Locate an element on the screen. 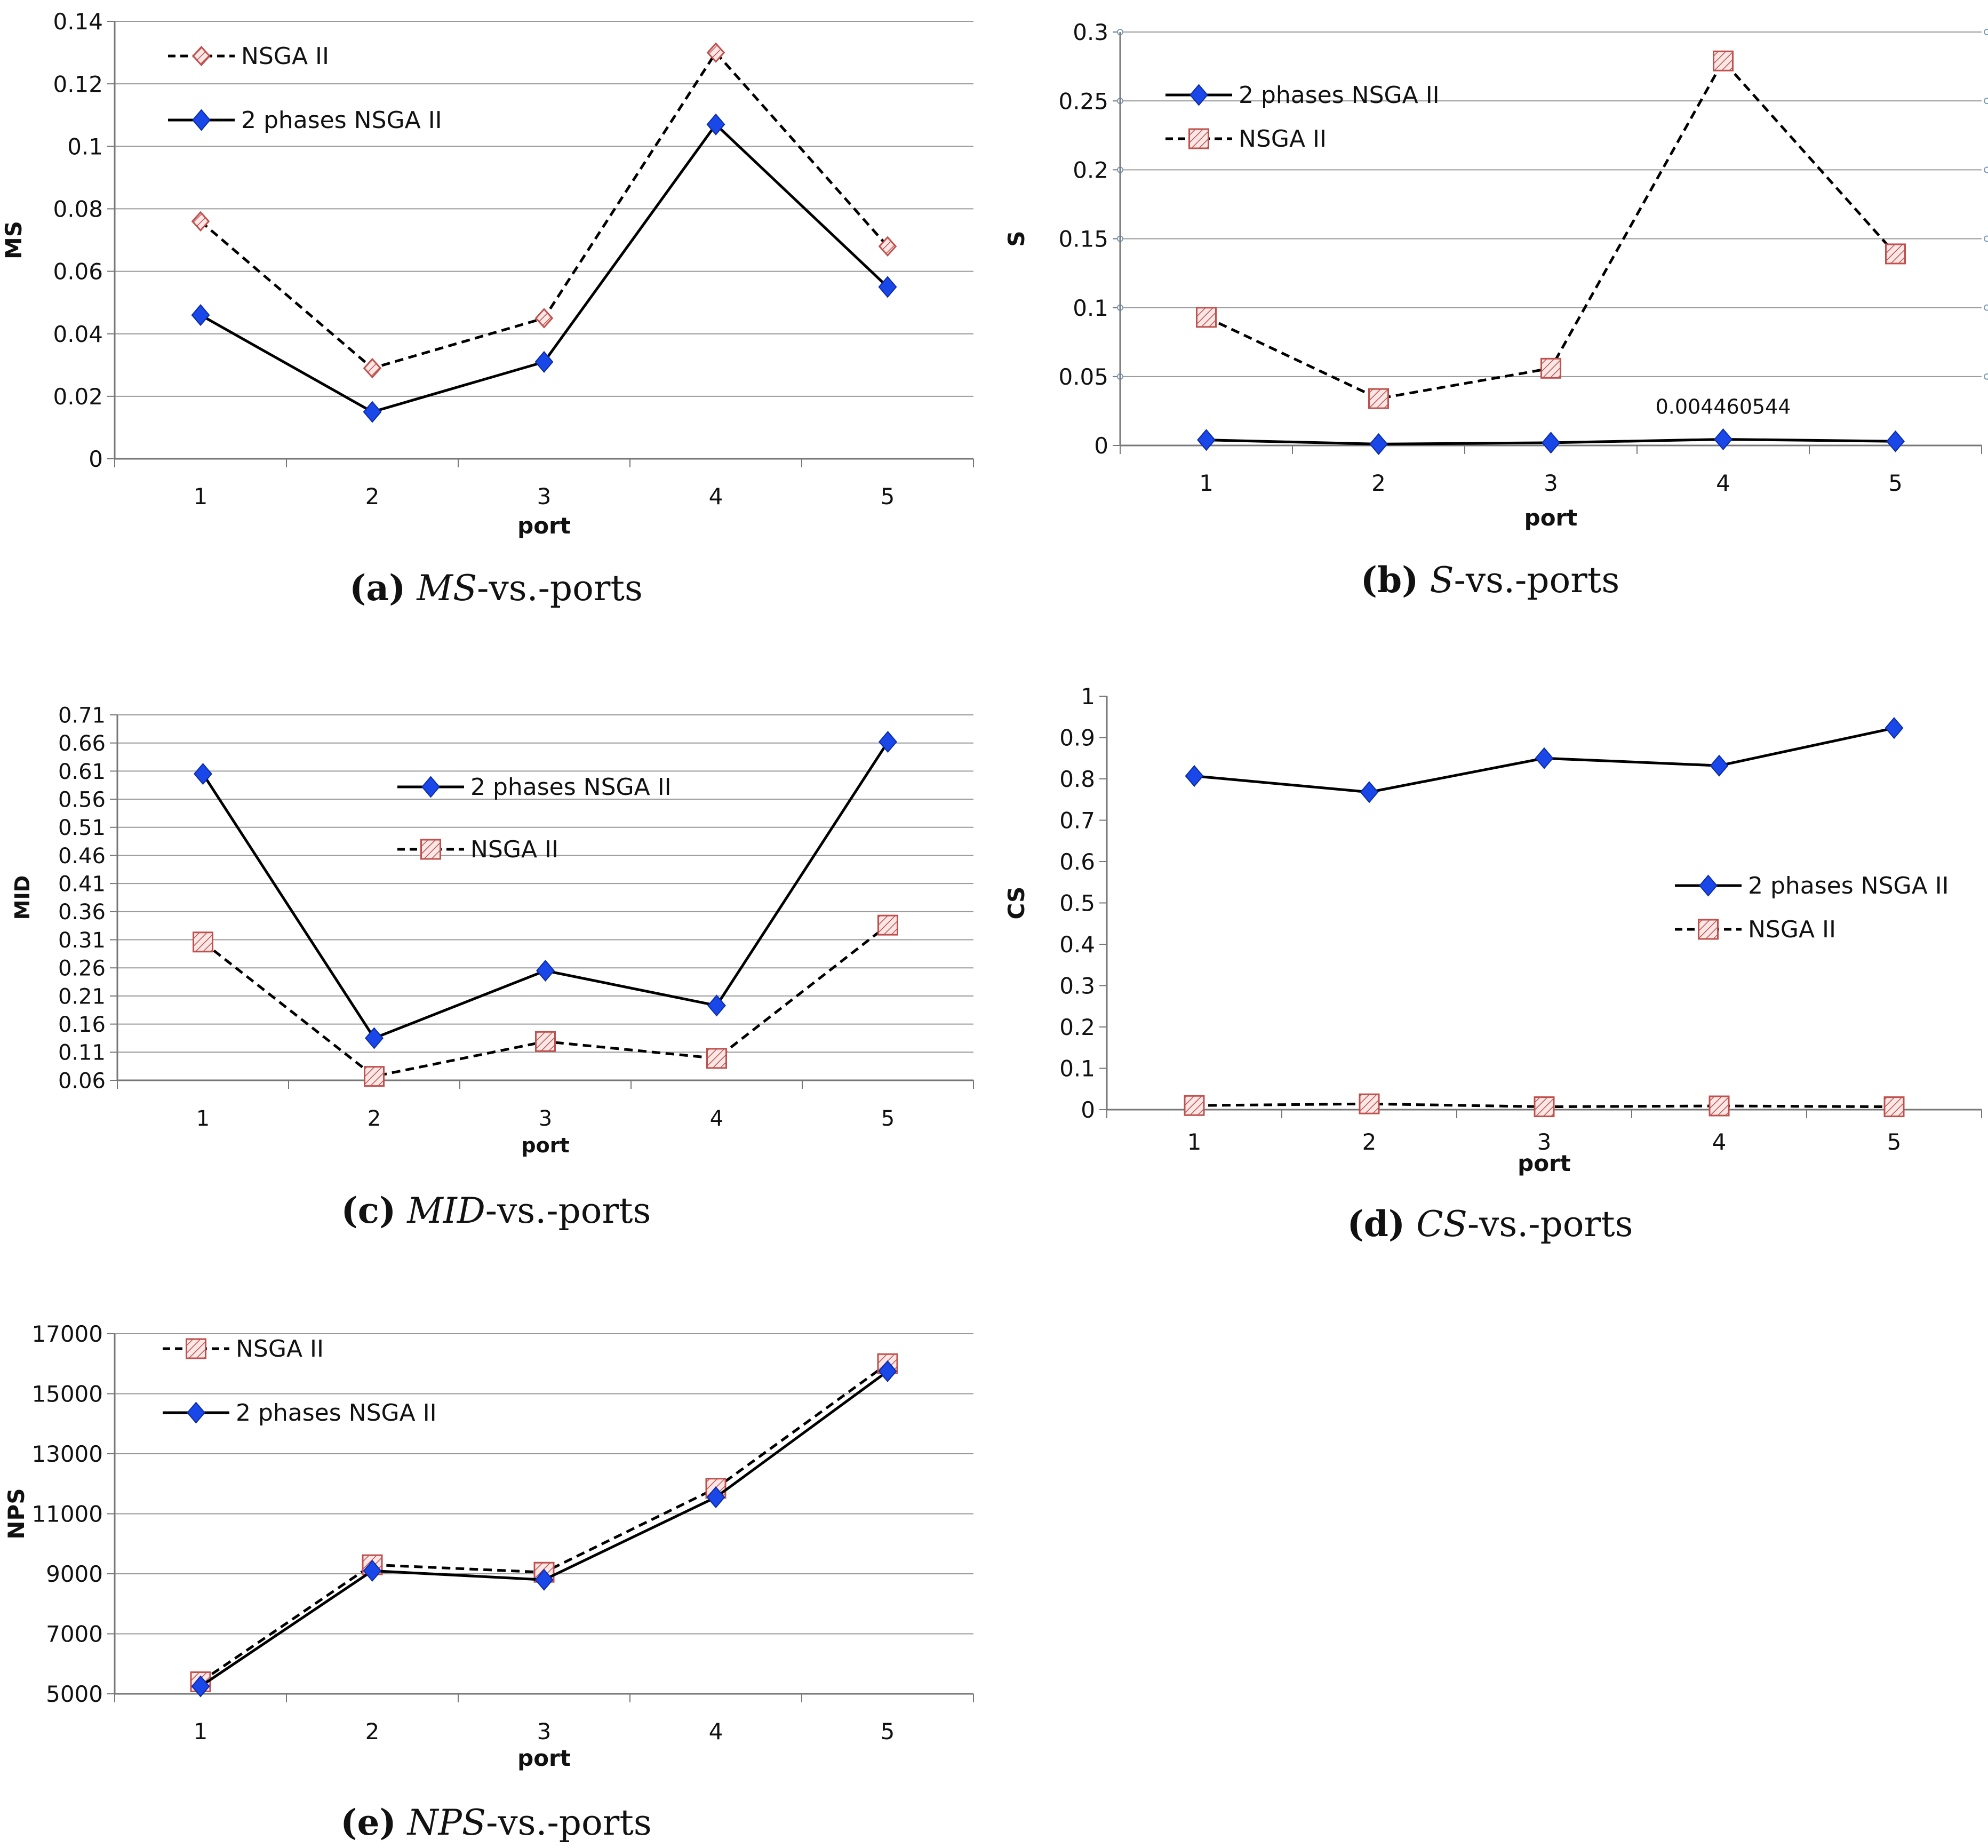 Image resolution: width=1988 pixels, height=1848 pixels. y-tick-label: 0.21 is located at coordinates (82, 996).